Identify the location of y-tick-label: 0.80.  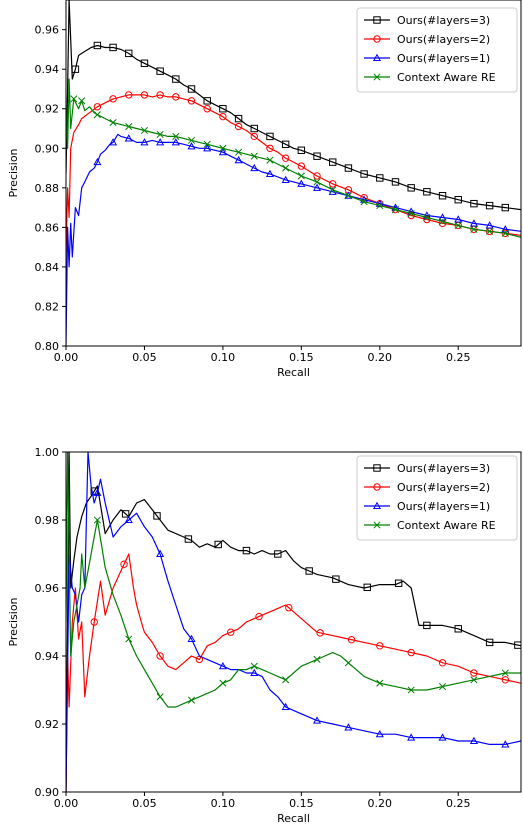
(47, 346).